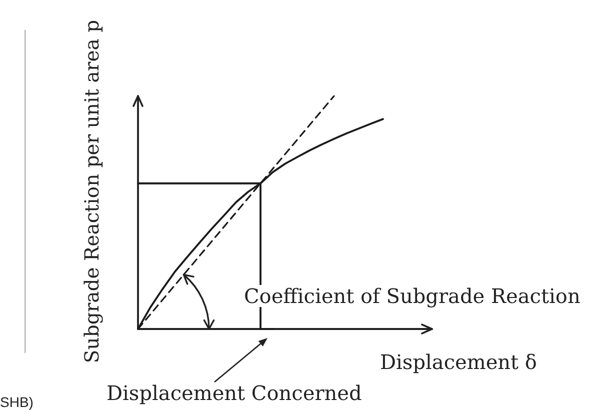  What do you see at coordinates (92, 192) in the screenshot?
I see `y-axis-title: Subgrade Reaction per unit area p` at bounding box center [92, 192].